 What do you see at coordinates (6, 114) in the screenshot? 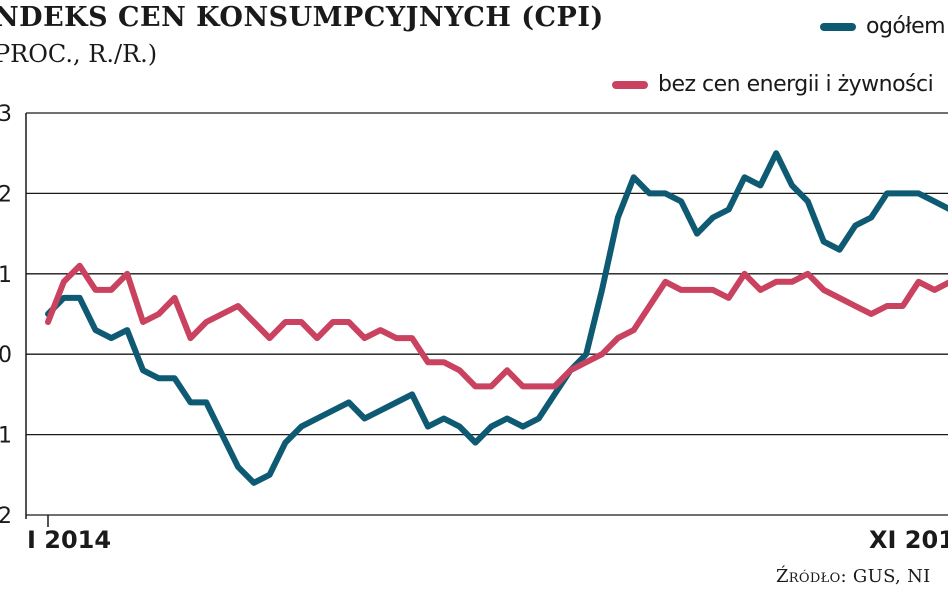
I see `y-tick-label: 3` at bounding box center [6, 114].